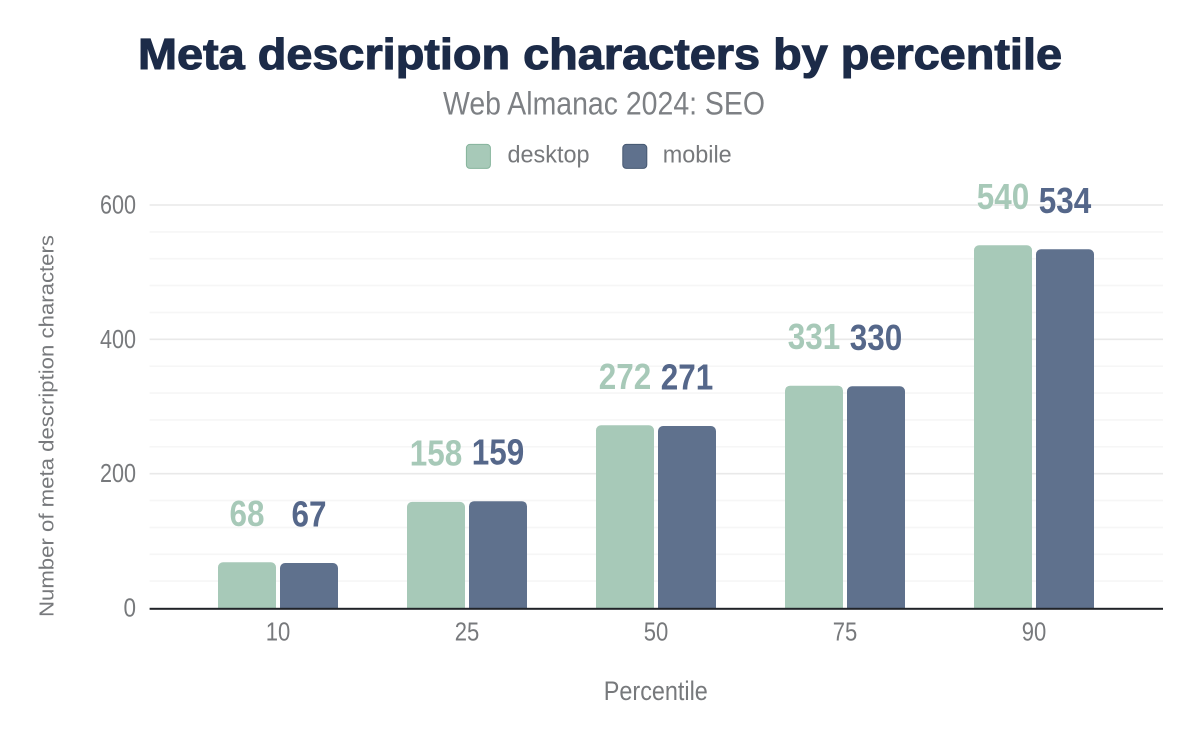  What do you see at coordinates (118, 473) in the screenshot?
I see `svg-text: 200` at bounding box center [118, 473].